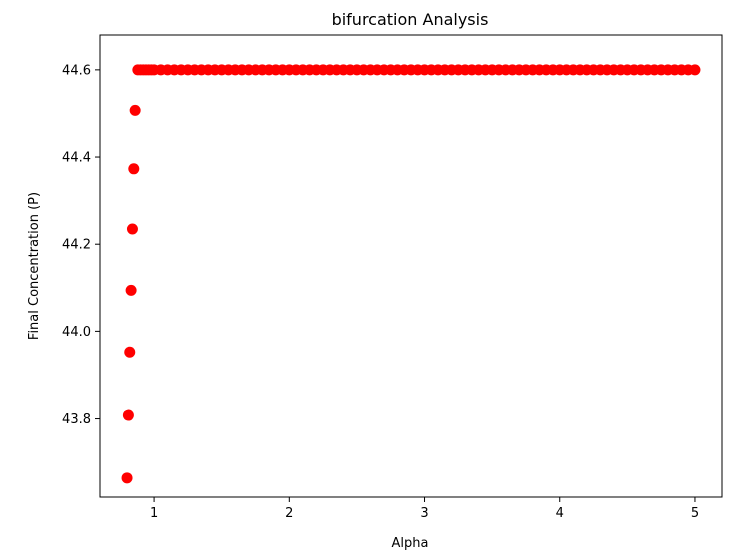 The image size is (756, 558). I want to click on y-axis: 43.8 44.0 44.2 44.4 44.6, so click(81, 245).